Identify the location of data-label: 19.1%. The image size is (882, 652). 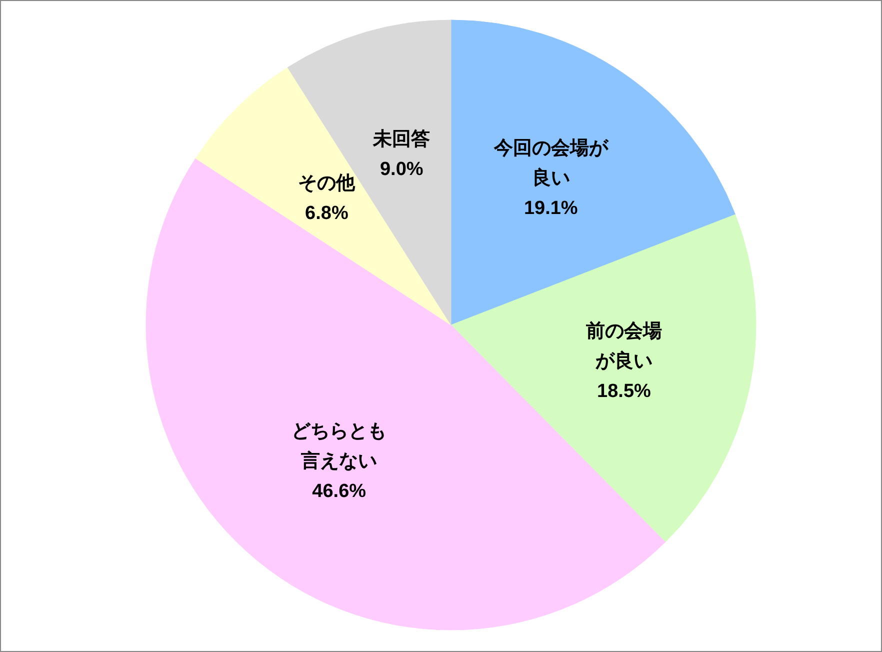
(551, 209).